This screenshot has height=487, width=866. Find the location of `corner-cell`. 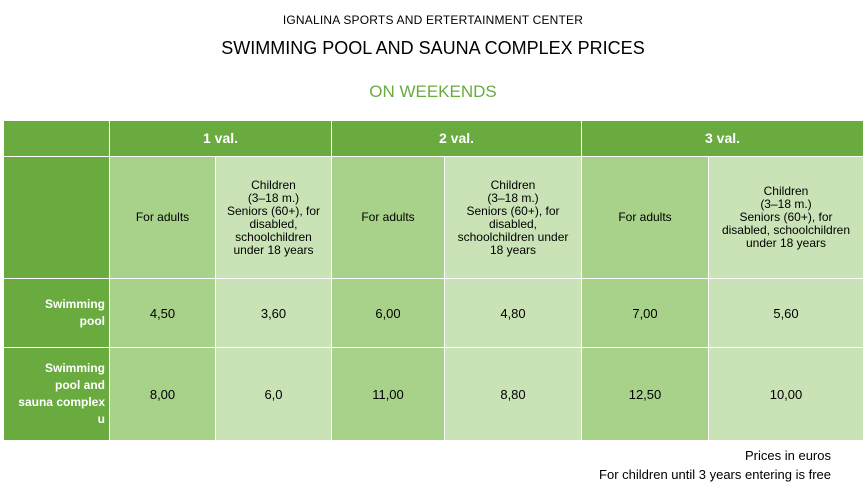

corner-cell is located at coordinates (56, 138).